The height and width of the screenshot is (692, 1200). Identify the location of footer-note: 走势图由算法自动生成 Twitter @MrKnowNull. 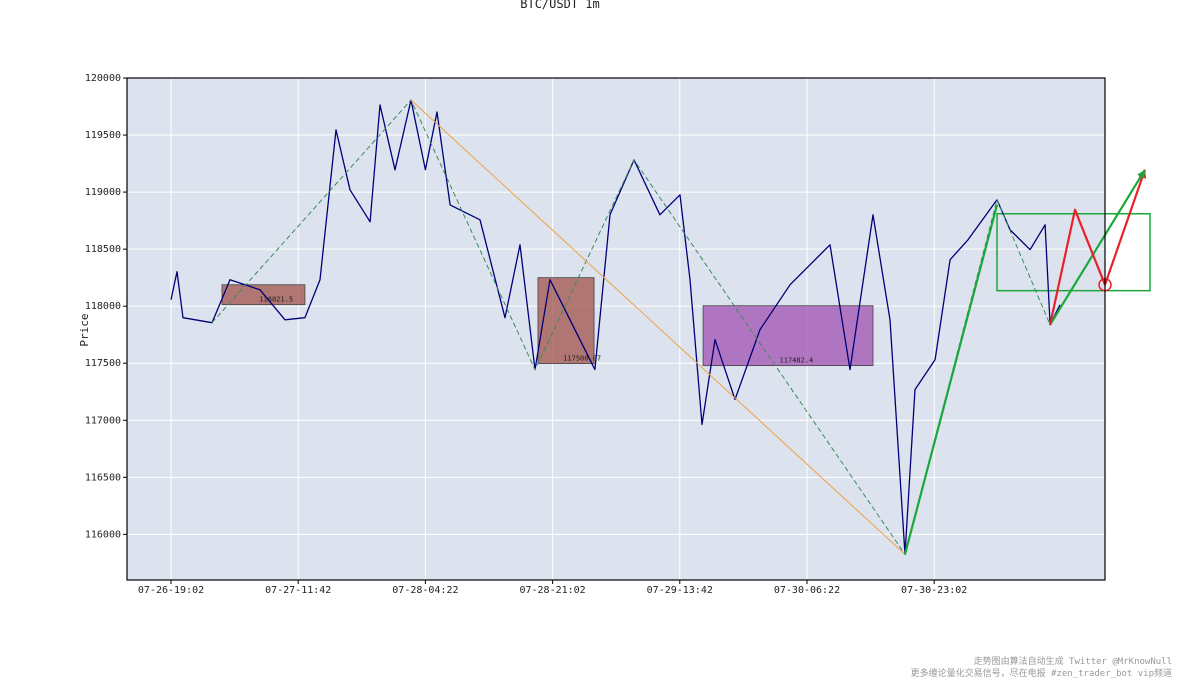
(1073, 661).